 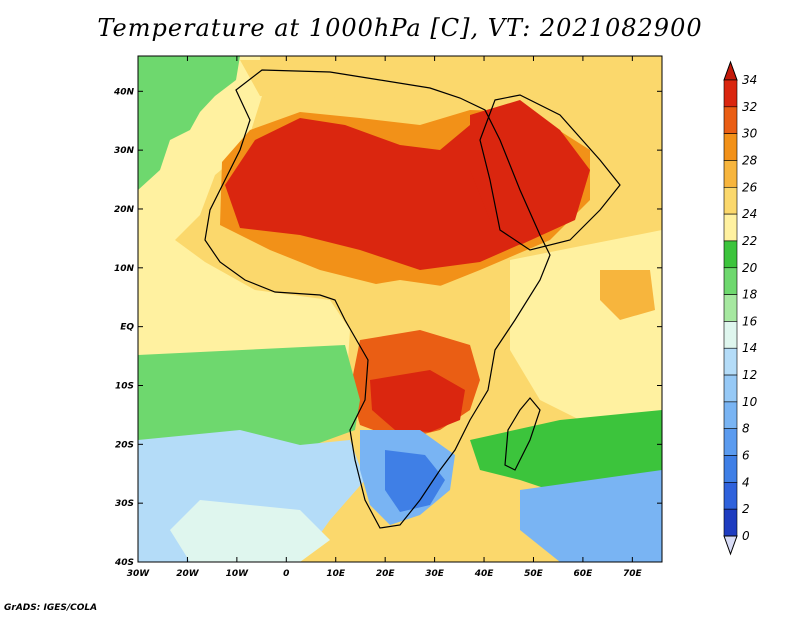 I want to click on colorbar-label: 24, so click(x=749, y=214).